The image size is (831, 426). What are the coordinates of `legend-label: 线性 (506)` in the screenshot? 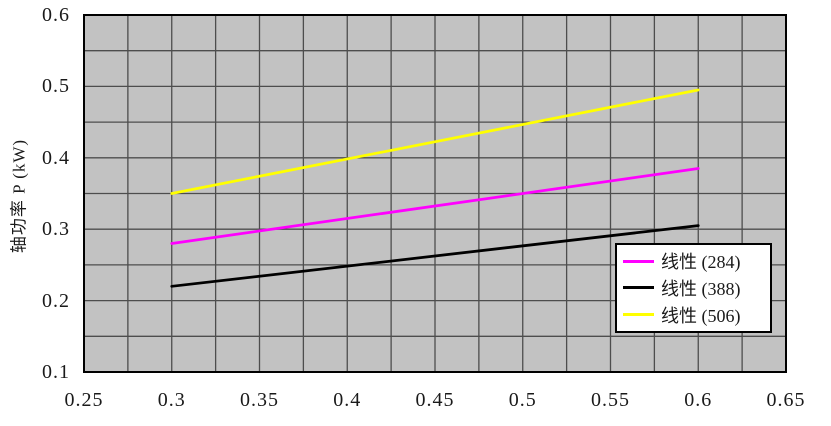 It's located at (701, 315).